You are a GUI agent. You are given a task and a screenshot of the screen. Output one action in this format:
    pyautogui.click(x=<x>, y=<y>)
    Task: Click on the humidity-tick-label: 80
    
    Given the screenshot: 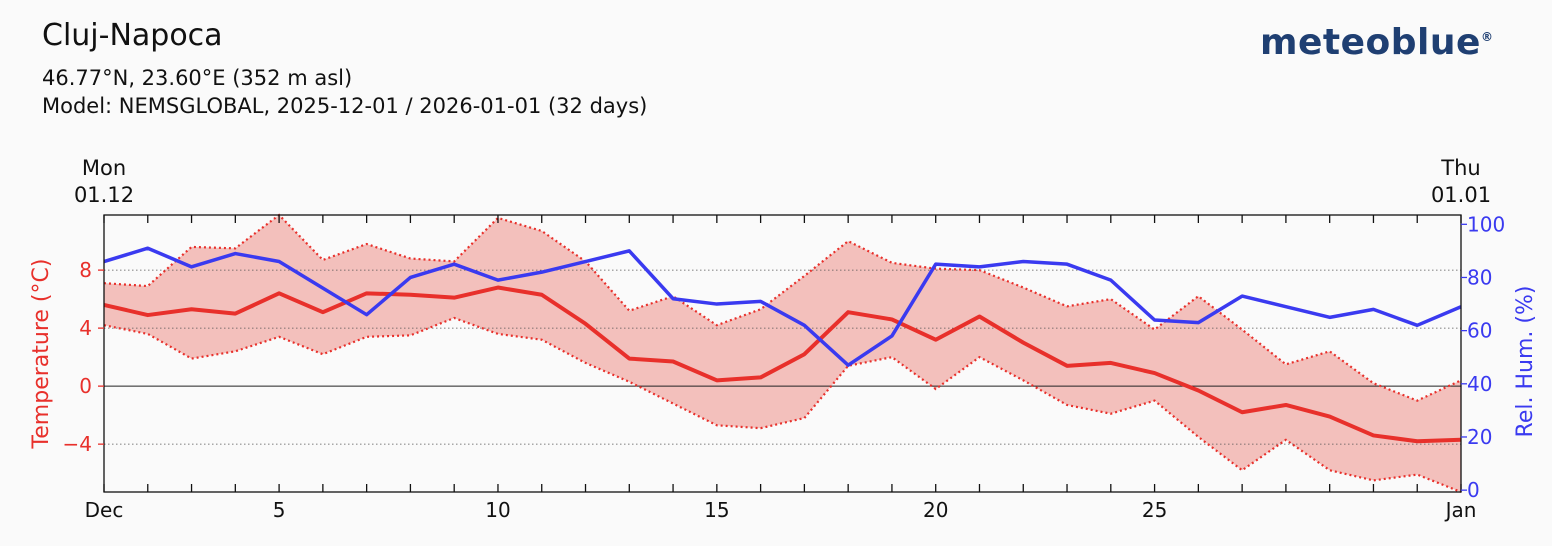 What is the action you would take?
    pyautogui.click(x=1479, y=277)
    